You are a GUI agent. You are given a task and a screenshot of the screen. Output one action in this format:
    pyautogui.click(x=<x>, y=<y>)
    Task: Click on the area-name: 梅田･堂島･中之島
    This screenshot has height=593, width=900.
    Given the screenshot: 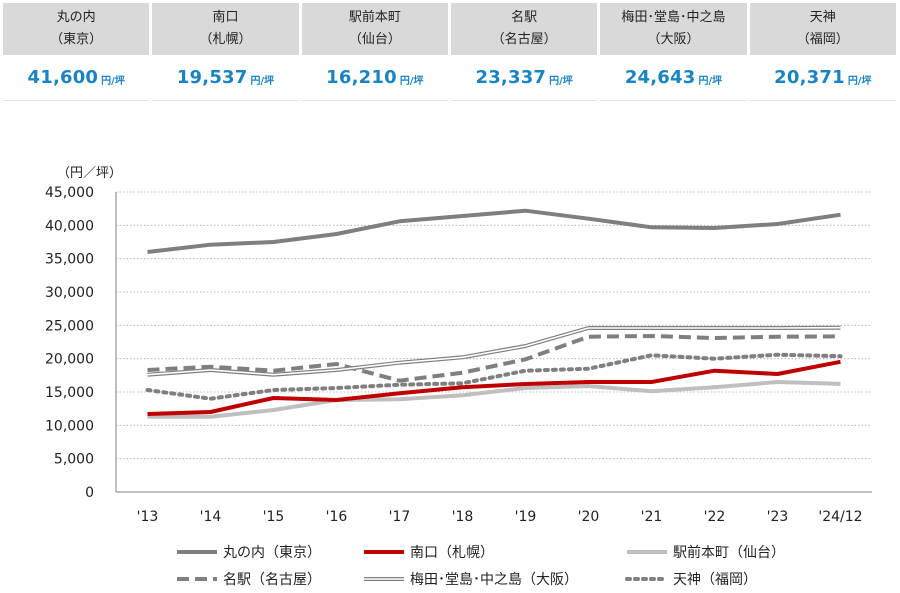 What is the action you would take?
    pyautogui.click(x=673, y=18)
    